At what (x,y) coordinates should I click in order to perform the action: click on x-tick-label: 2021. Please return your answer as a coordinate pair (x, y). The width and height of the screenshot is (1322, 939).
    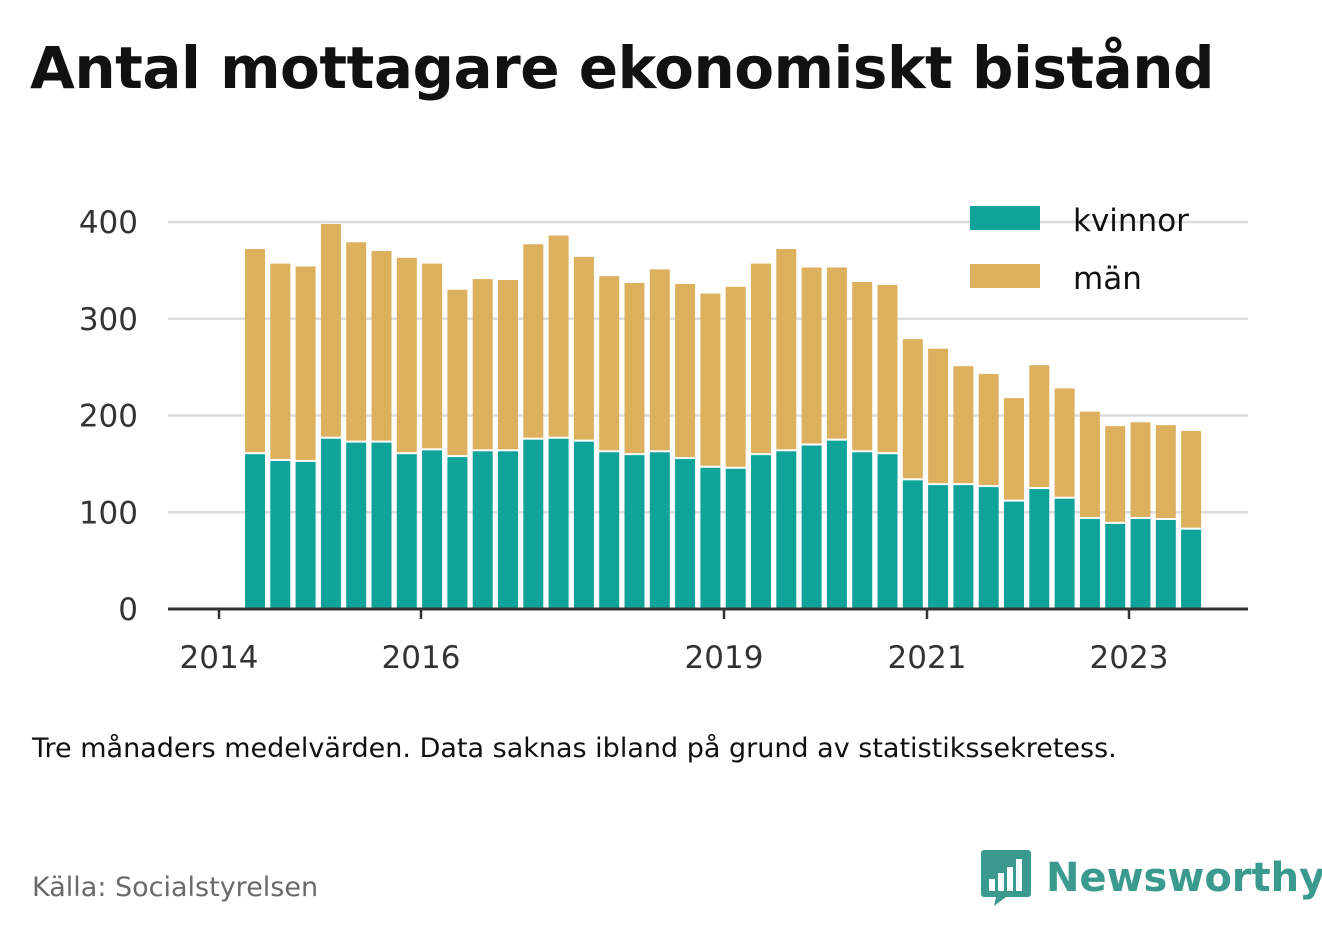
    Looking at the image, I should click on (927, 658).